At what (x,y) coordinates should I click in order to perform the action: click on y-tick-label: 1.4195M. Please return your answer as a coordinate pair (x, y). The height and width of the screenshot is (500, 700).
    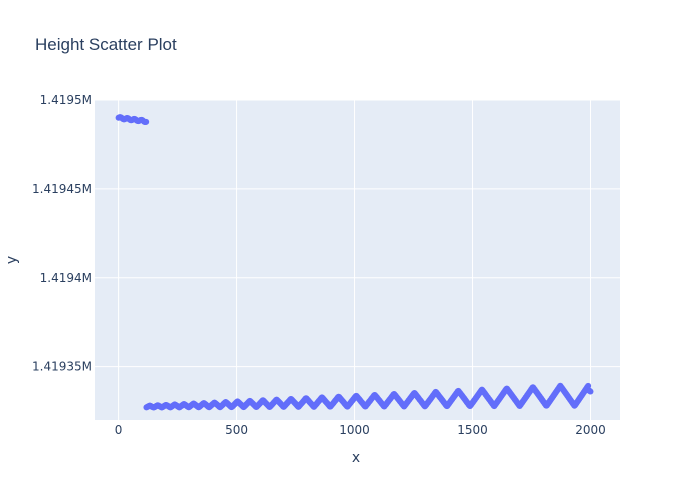
    Looking at the image, I should click on (66, 100).